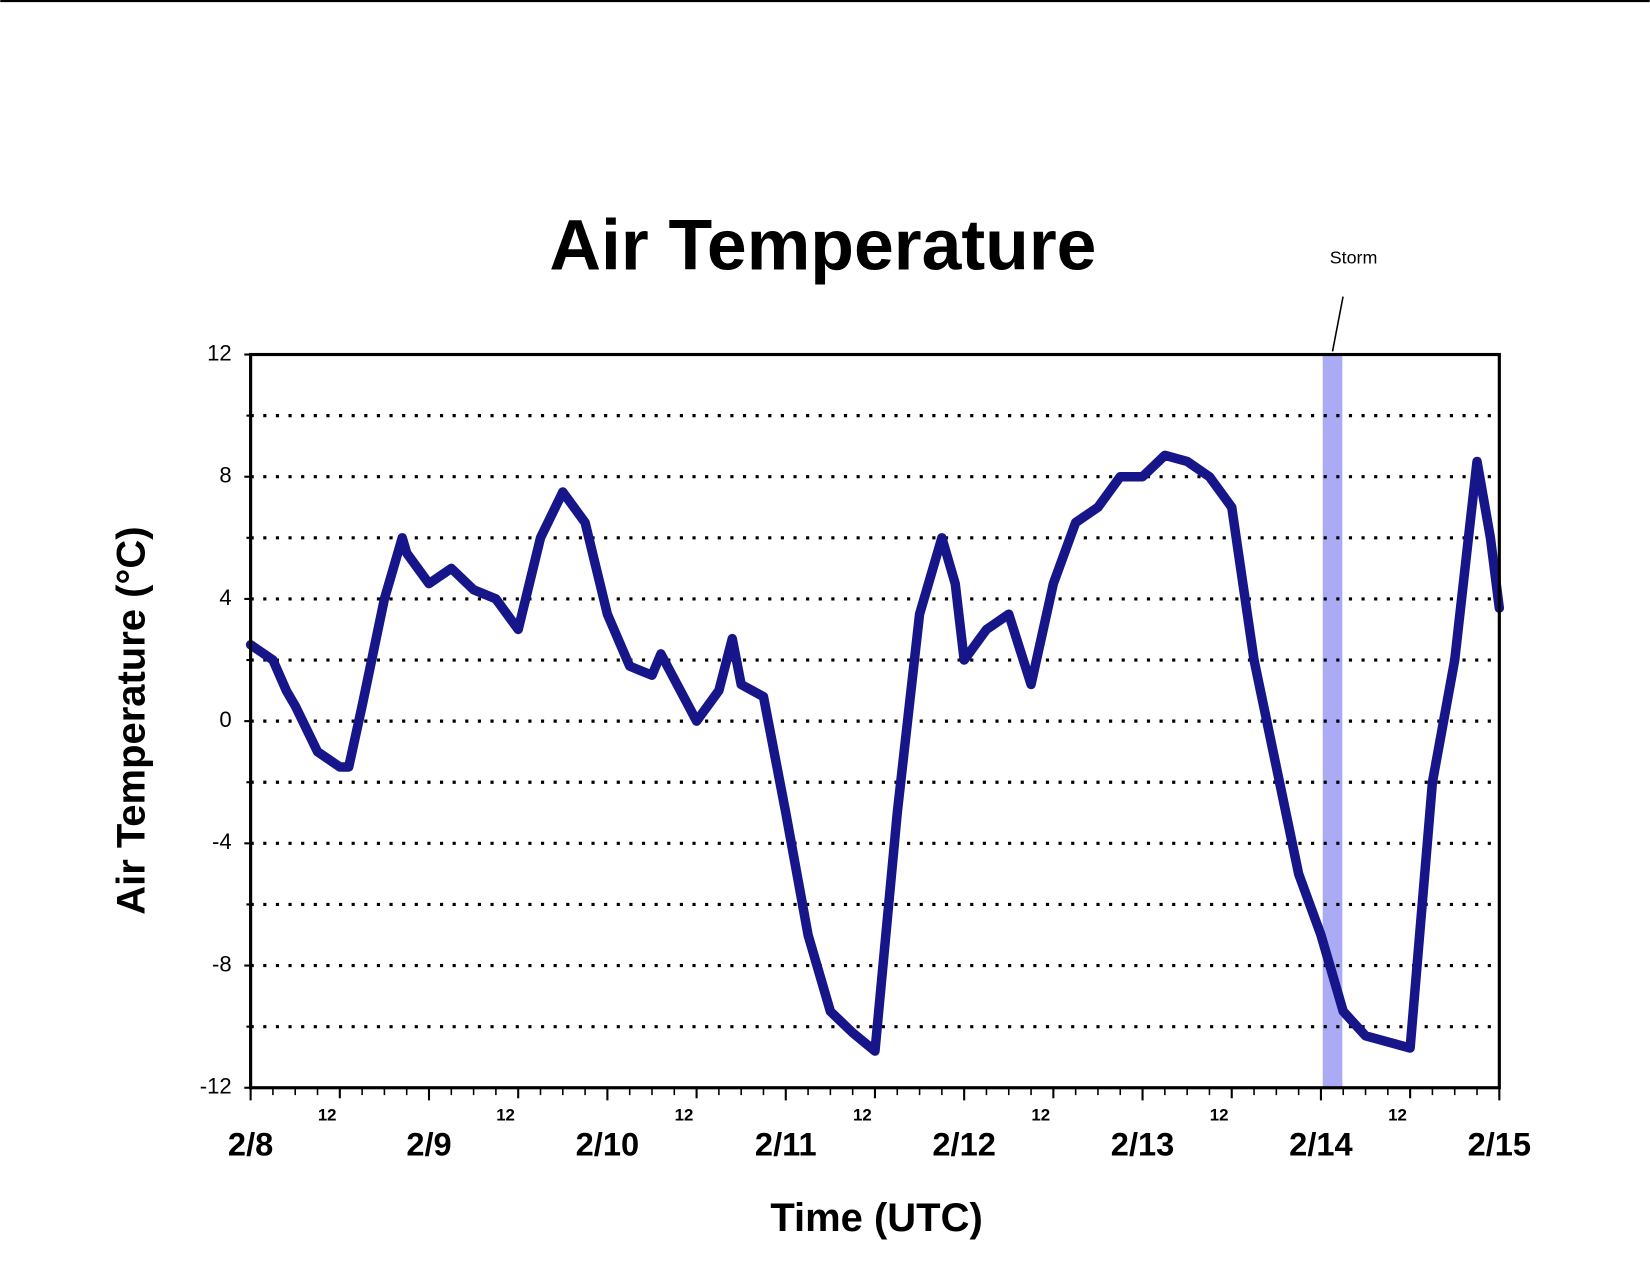 This screenshot has width=1650, height=1275. What do you see at coordinates (222, 841) in the screenshot?
I see `y-tick-label: -4` at bounding box center [222, 841].